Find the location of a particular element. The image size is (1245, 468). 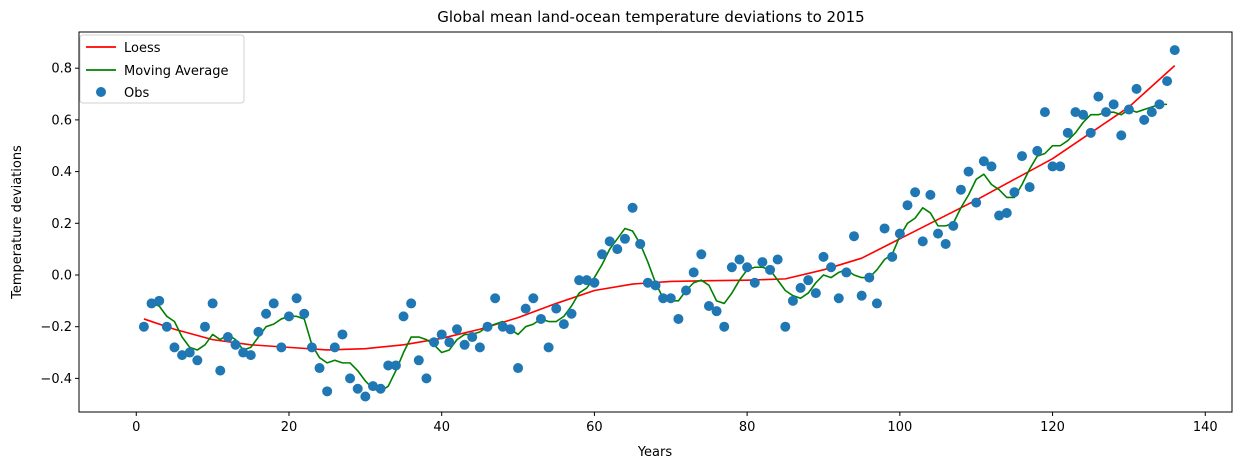

legend-swatch-obs is located at coordinates (101, 92).